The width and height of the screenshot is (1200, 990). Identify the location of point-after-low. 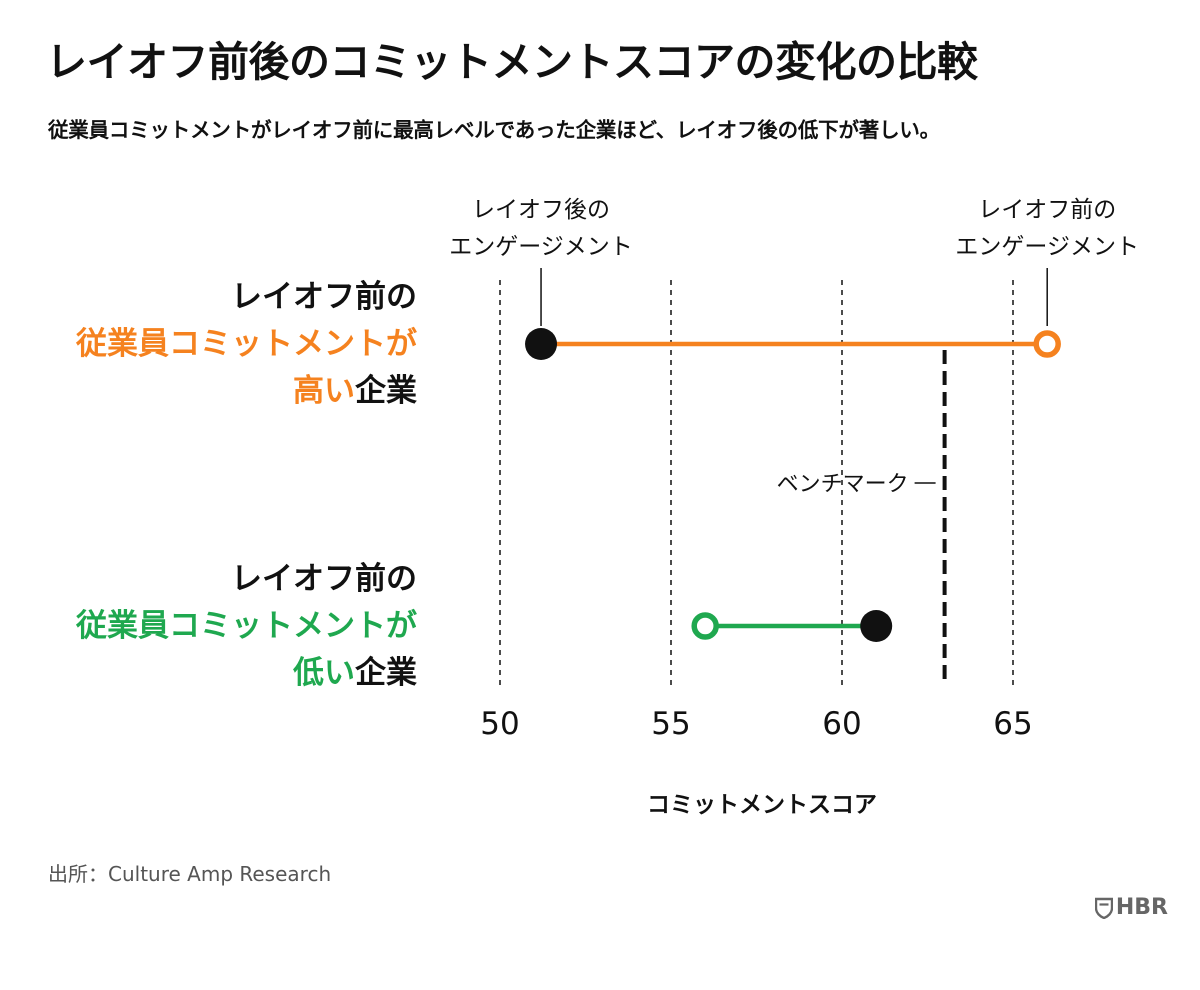
(876, 626).